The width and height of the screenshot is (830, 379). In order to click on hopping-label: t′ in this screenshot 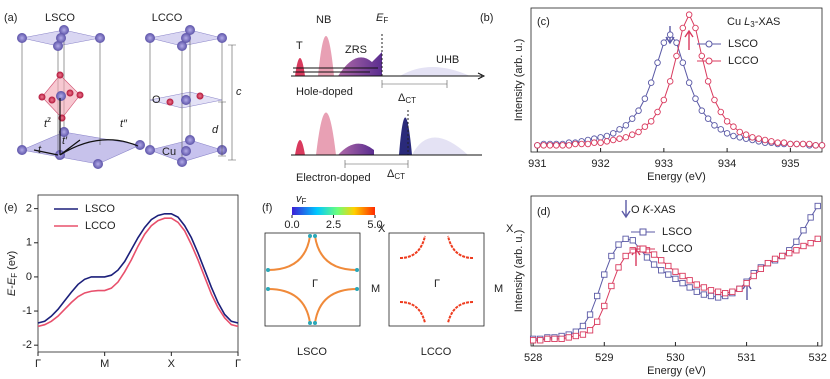, I will do `click(65, 141)`.